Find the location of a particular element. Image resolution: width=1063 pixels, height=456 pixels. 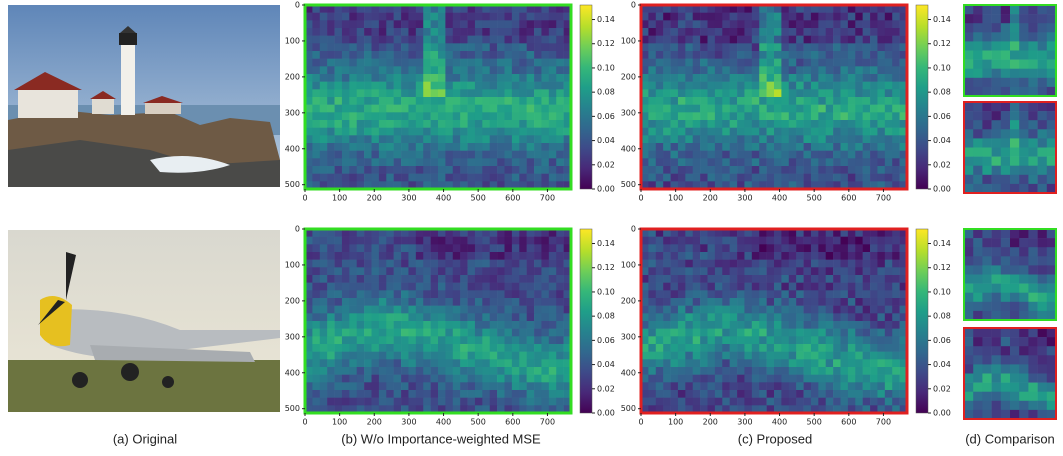

colorbar is located at coordinates (586, 321).